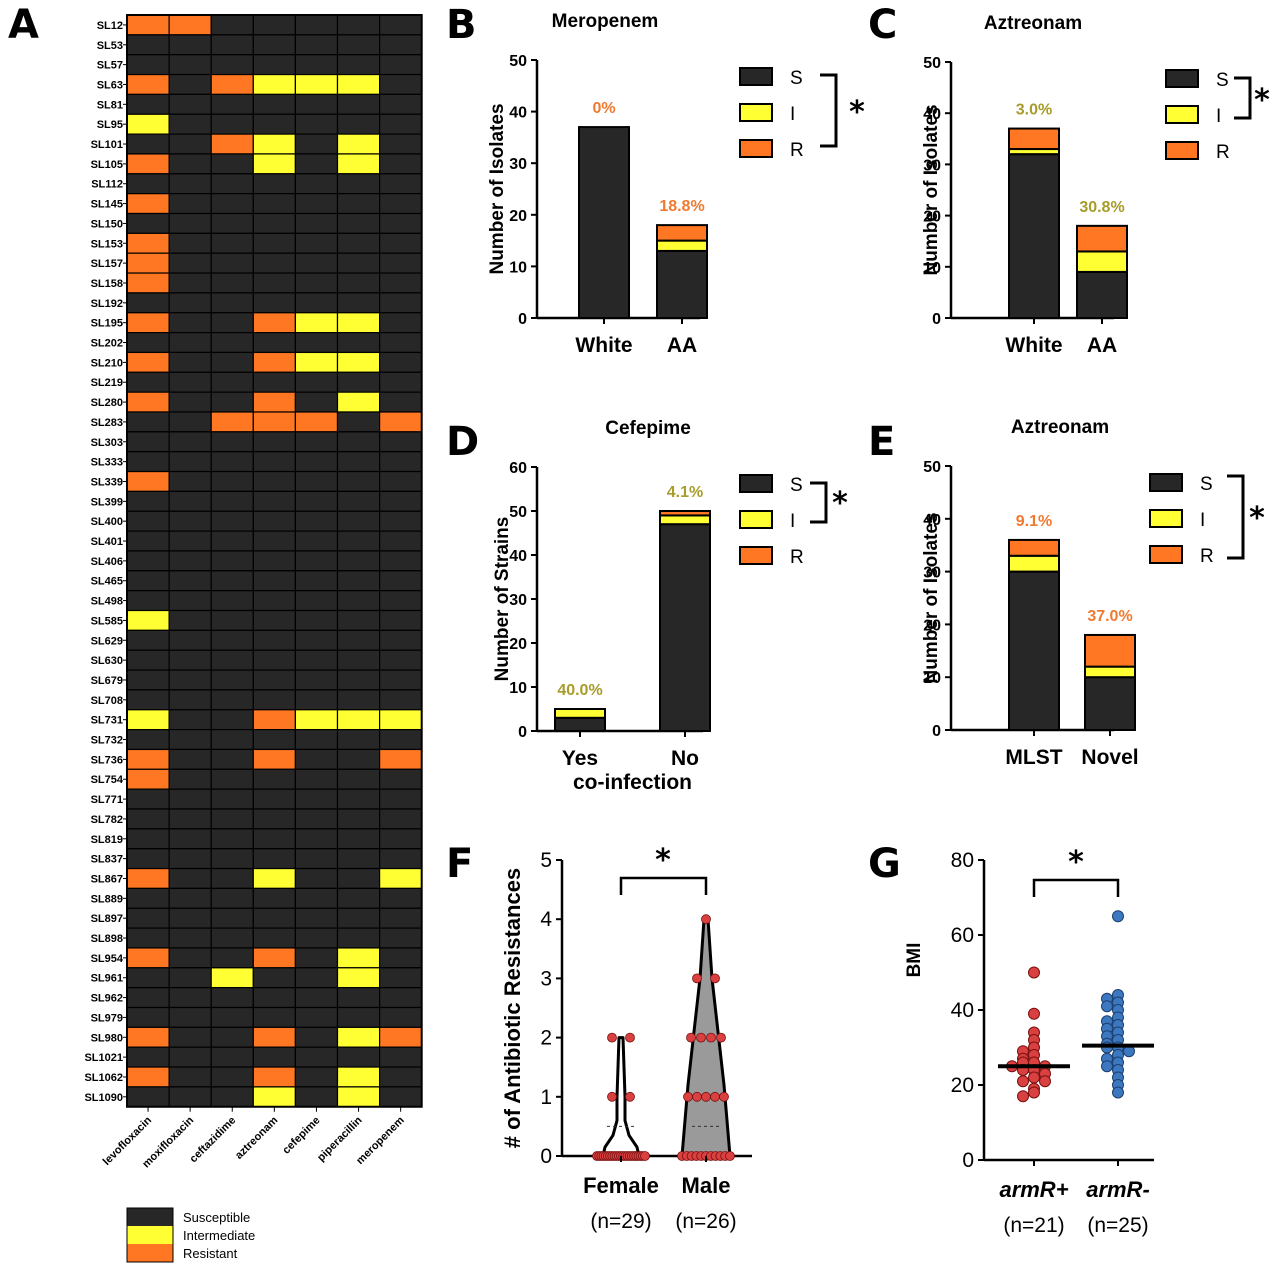 The height and width of the screenshot is (1280, 1272). What do you see at coordinates (829, 110) in the screenshot?
I see `significance-bracket` at bounding box center [829, 110].